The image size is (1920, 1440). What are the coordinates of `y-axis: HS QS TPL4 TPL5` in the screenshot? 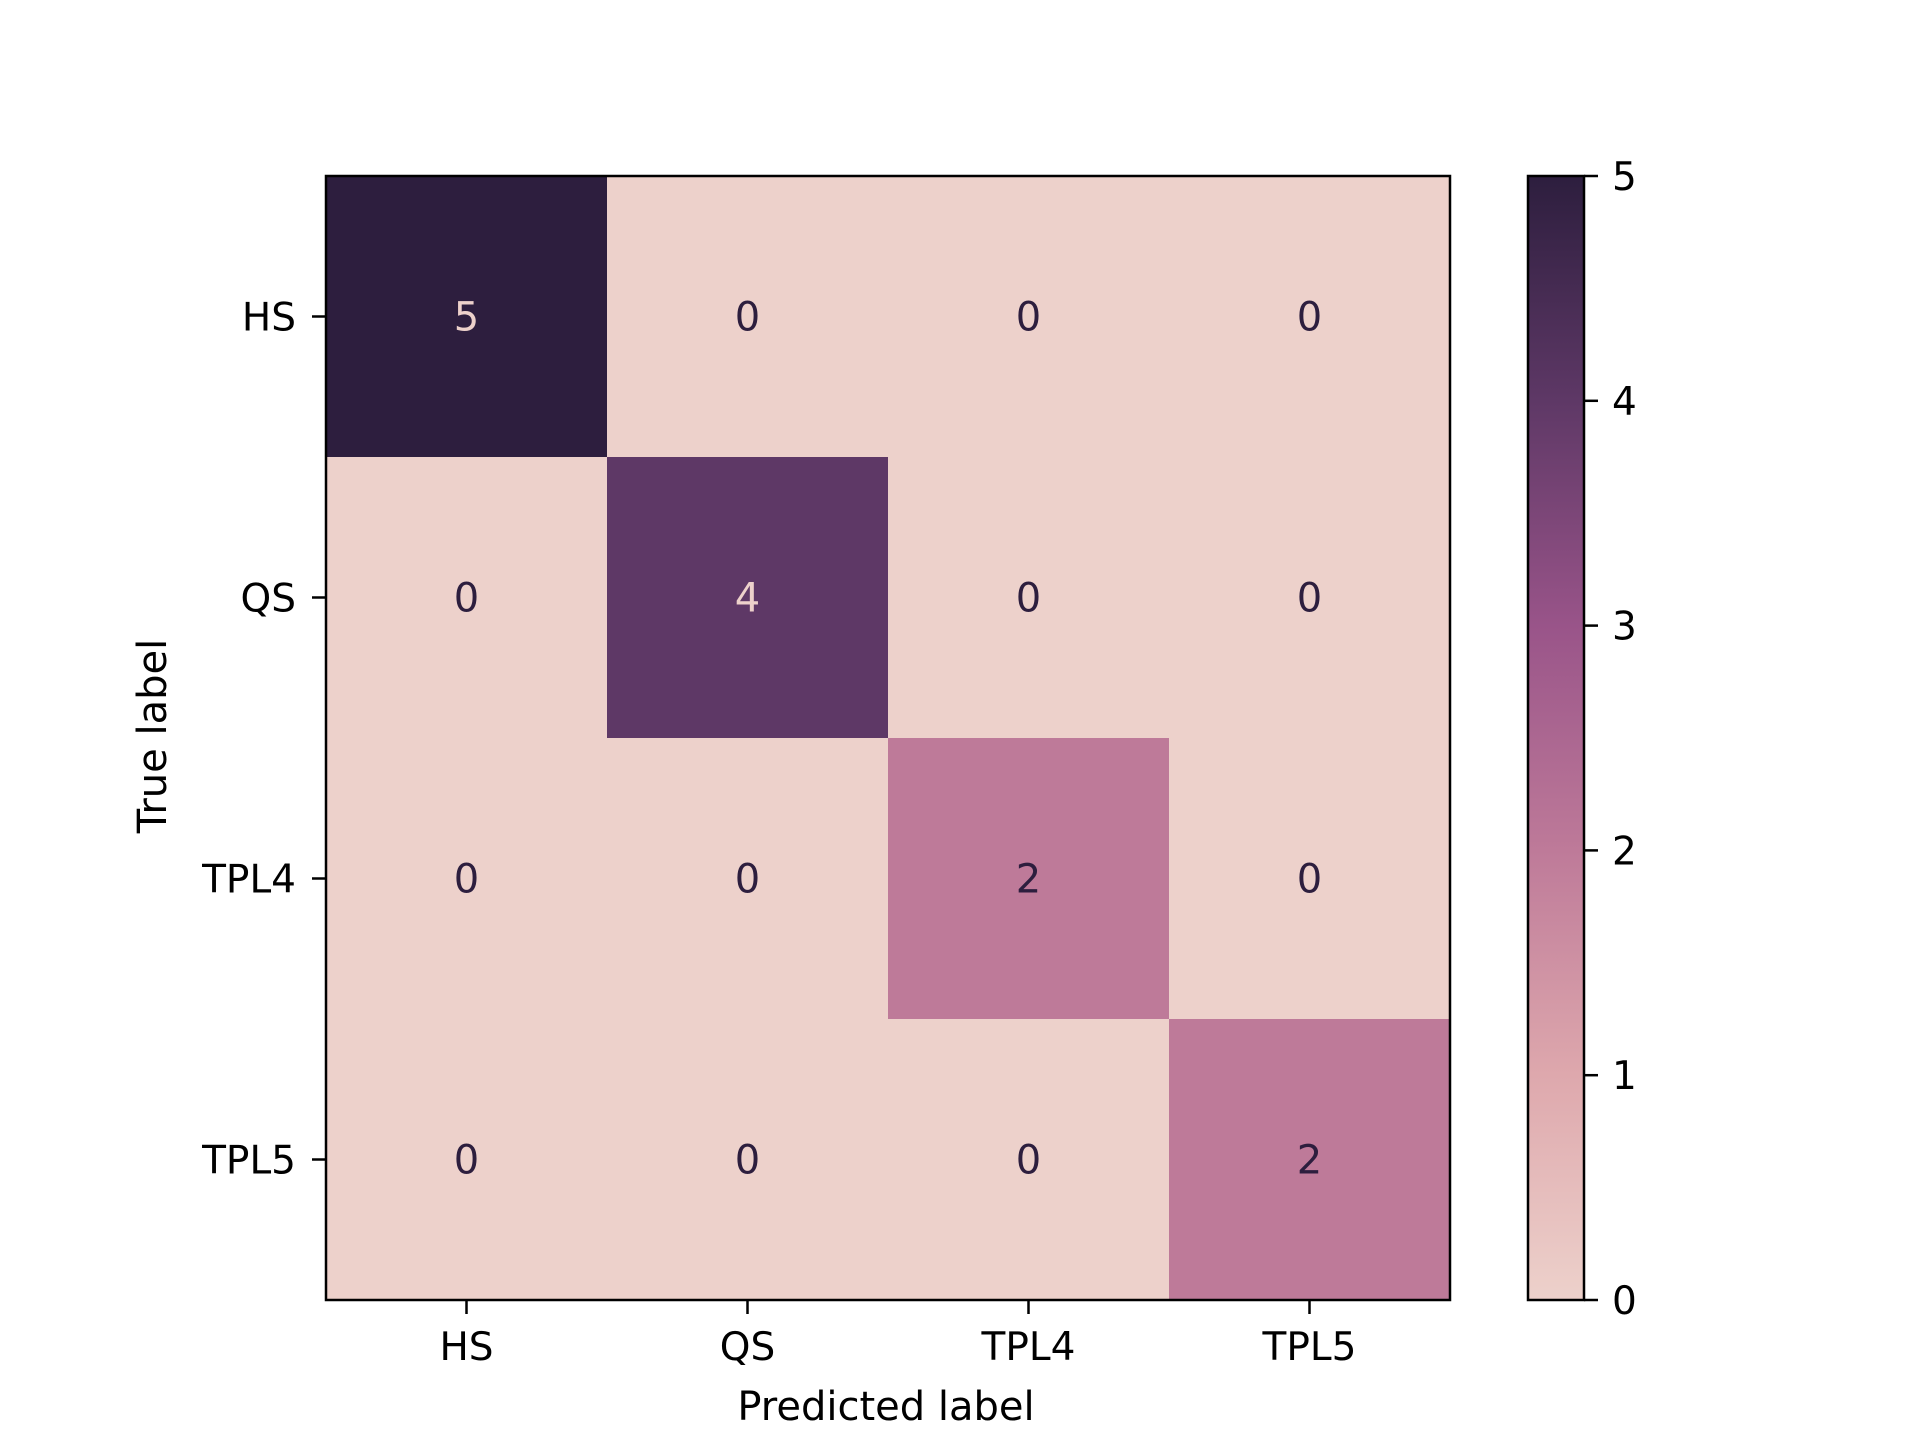 It's located at (263, 740).